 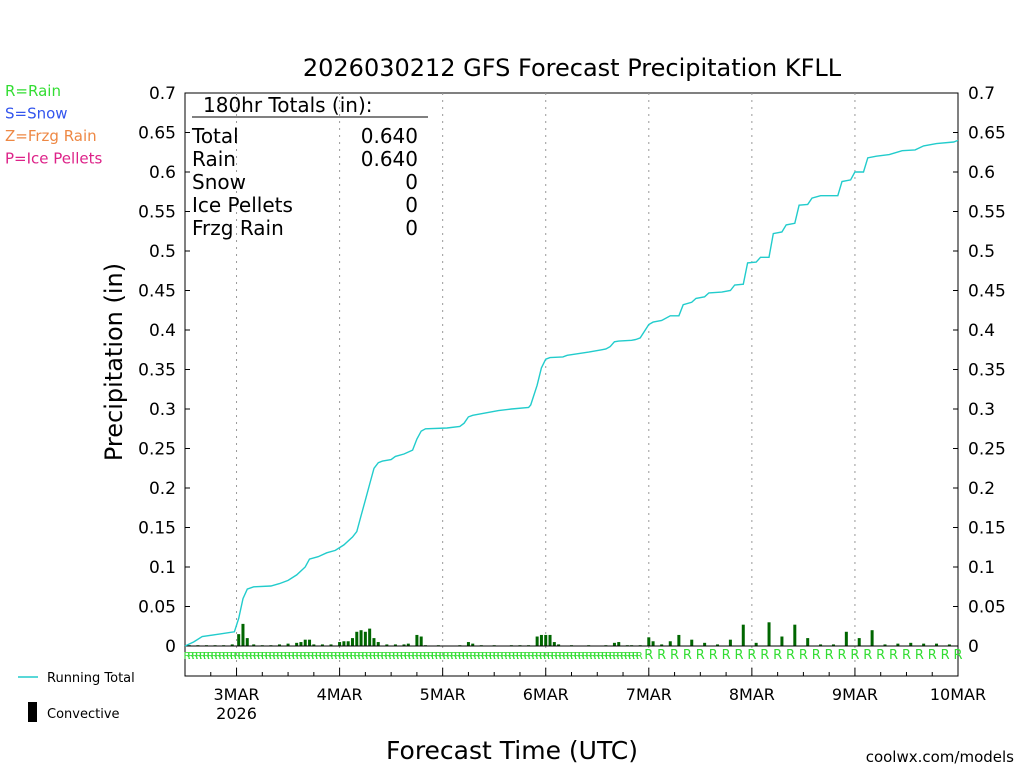 What do you see at coordinates (987, 213) in the screenshot?
I see `y-tick-label-right: 0.55` at bounding box center [987, 213].